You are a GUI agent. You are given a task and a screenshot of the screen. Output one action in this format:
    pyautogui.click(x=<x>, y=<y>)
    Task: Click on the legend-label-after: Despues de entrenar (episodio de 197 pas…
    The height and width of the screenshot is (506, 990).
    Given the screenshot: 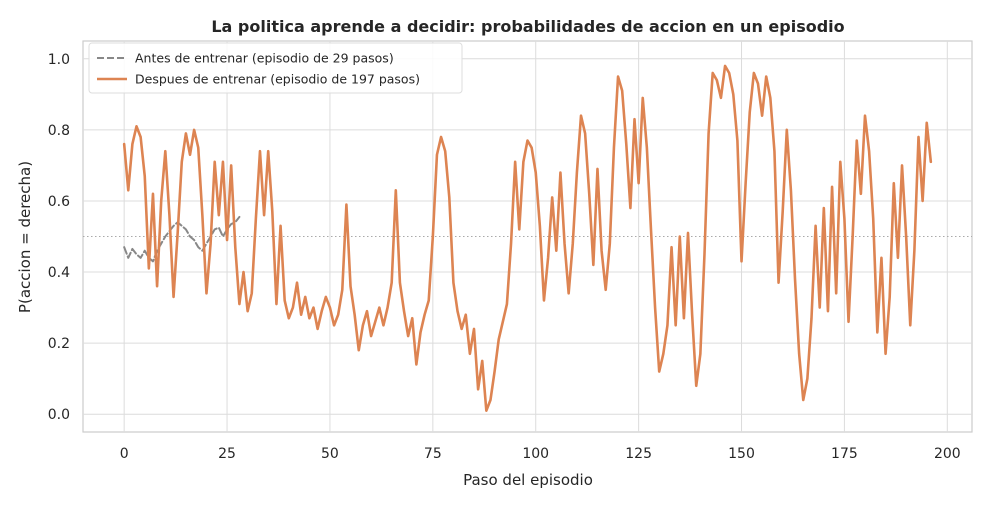 What is the action you would take?
    pyautogui.click(x=277, y=79)
    